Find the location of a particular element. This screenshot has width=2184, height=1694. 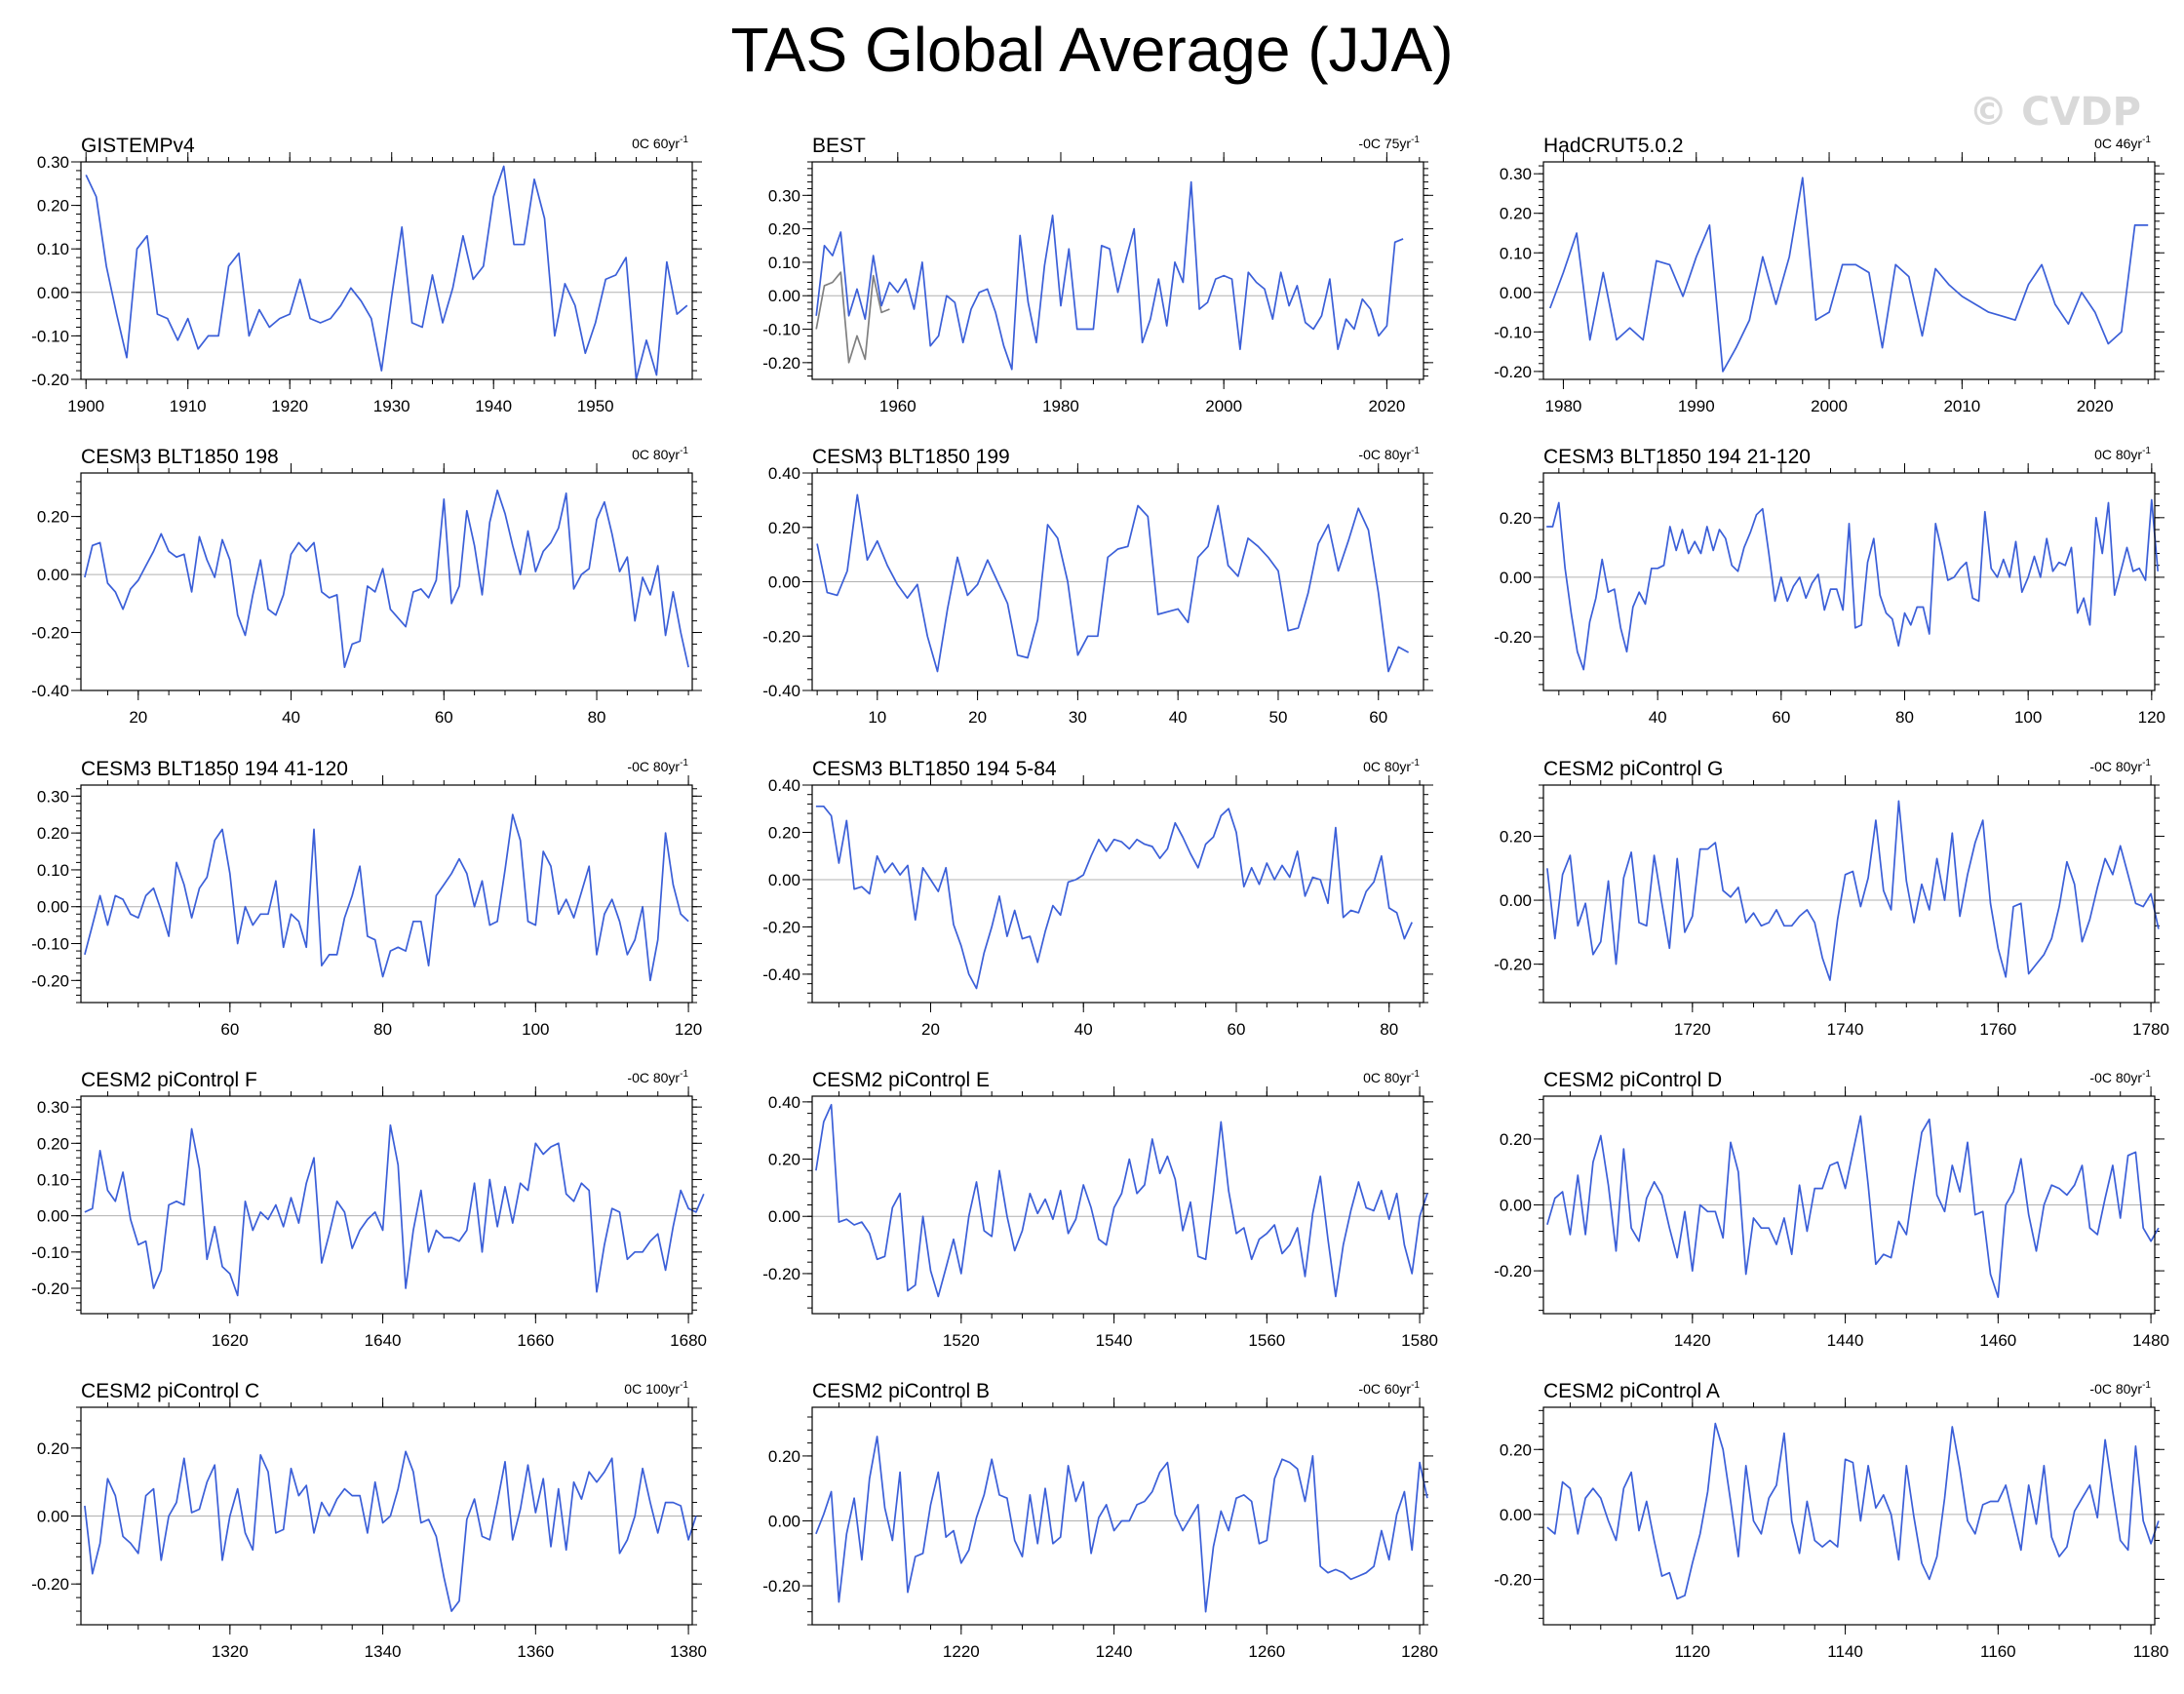

x-tick-label: 1580 is located at coordinates (1419, 1340).